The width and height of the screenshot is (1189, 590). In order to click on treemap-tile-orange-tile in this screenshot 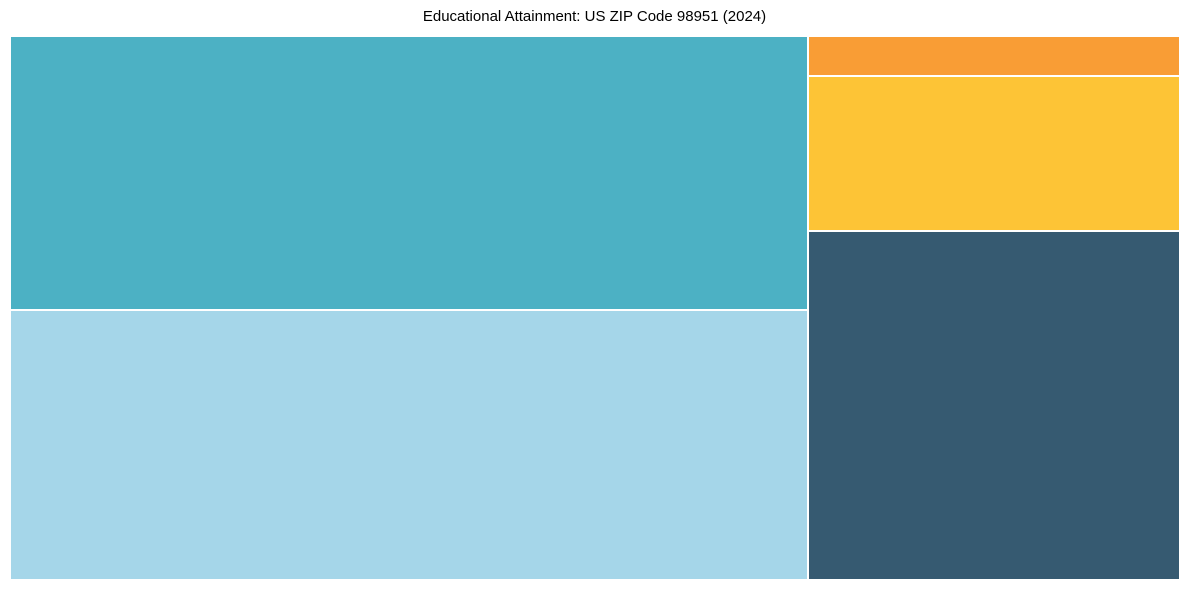, I will do `click(993, 56)`.